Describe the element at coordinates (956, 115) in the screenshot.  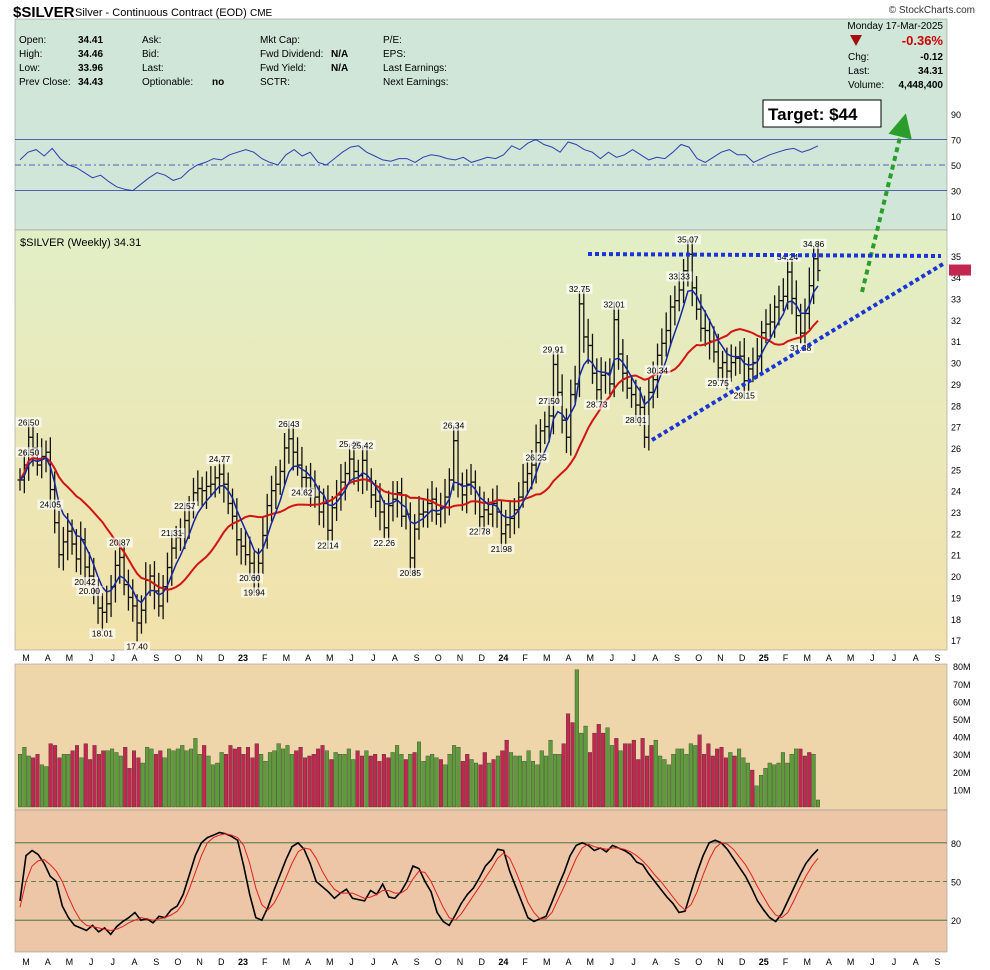
I see `rsi-tick-label: 90` at that location.